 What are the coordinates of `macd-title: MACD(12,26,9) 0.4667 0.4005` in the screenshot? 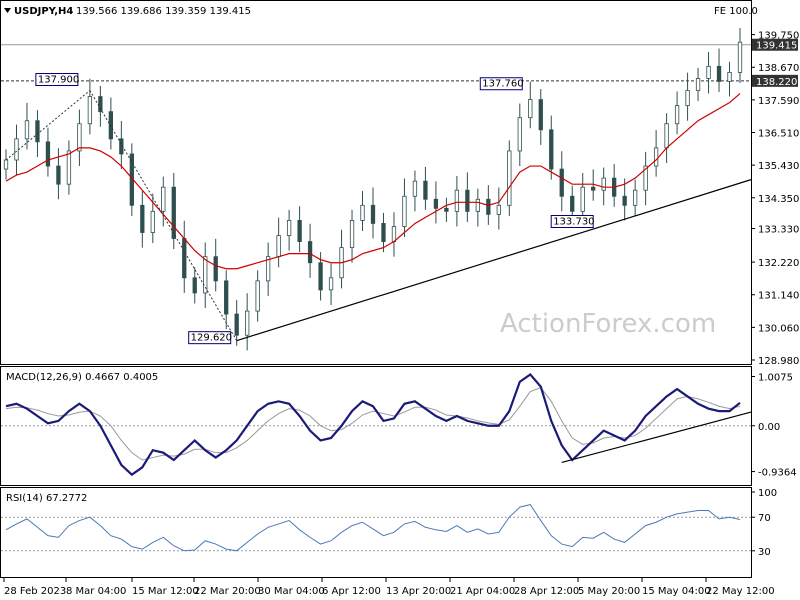 It's located at (82, 377).